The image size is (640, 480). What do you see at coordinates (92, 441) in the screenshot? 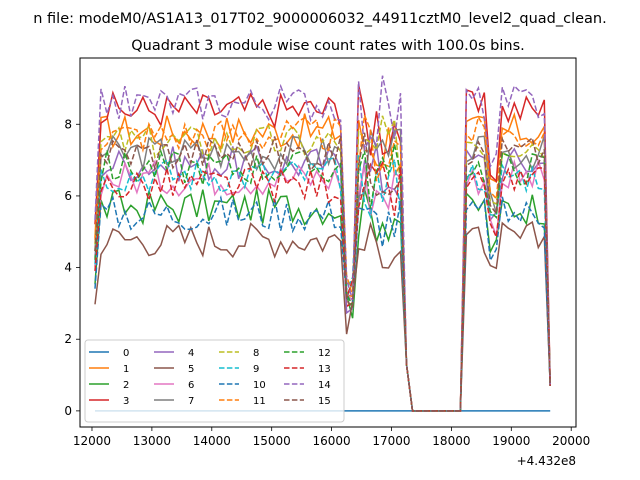
I see `x-tick-label: 12000` at bounding box center [92, 441].